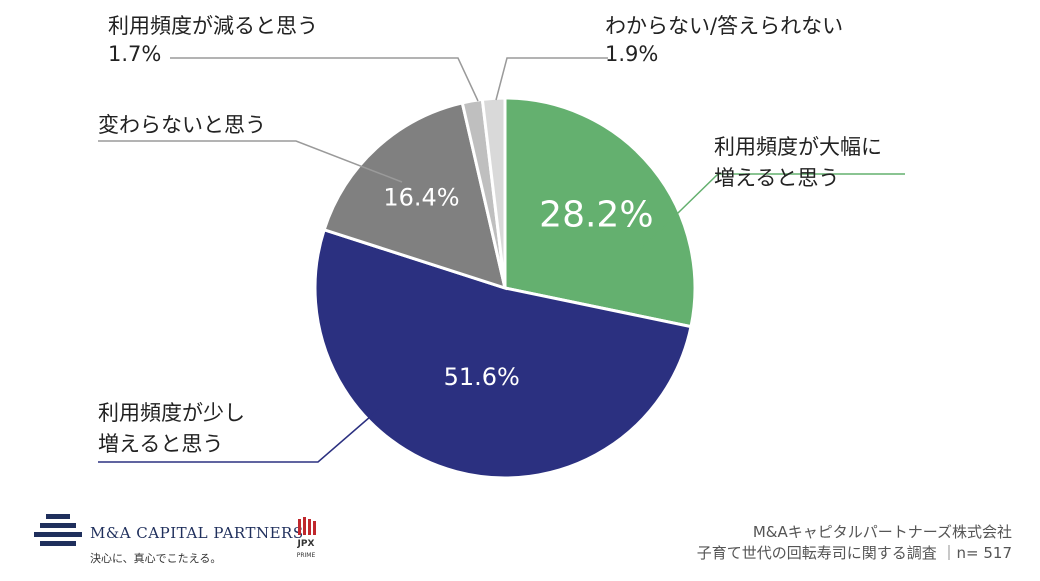 The height and width of the screenshot is (581, 1040). Describe the element at coordinates (156, 558) in the screenshot. I see `company-logo-tagline: 決心に、真心でこたえる。` at that location.